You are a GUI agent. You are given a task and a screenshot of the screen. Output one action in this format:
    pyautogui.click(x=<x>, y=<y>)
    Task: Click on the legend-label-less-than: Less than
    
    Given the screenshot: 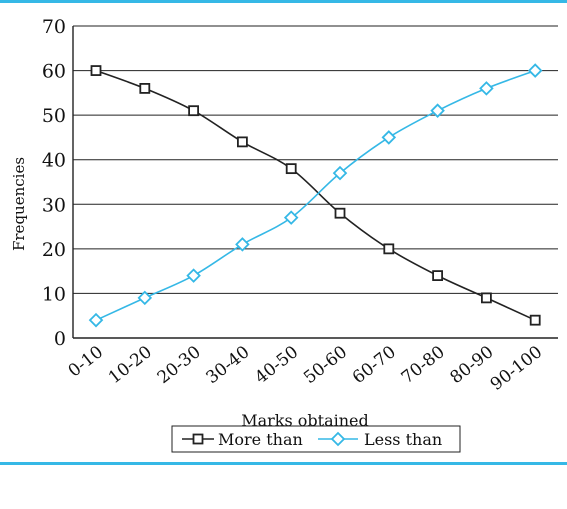 What is the action you would take?
    pyautogui.click(x=403, y=439)
    